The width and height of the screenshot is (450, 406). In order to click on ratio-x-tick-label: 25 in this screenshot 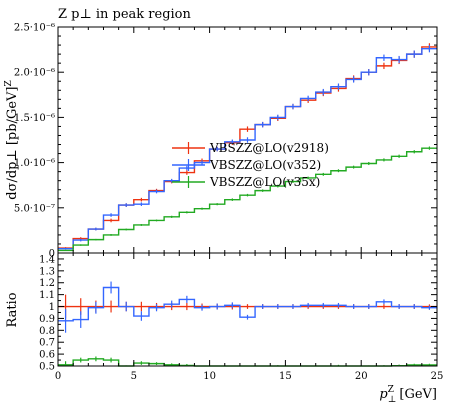, I will do `click(437, 376)`.